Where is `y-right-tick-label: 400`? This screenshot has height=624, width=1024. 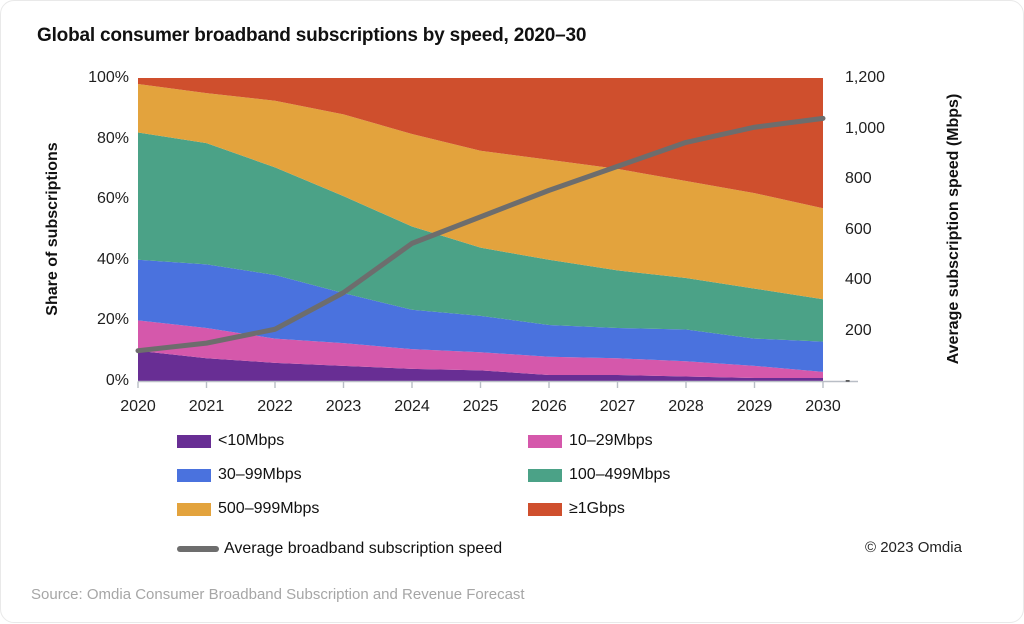 y-right-tick-label: 400 is located at coordinates (858, 279).